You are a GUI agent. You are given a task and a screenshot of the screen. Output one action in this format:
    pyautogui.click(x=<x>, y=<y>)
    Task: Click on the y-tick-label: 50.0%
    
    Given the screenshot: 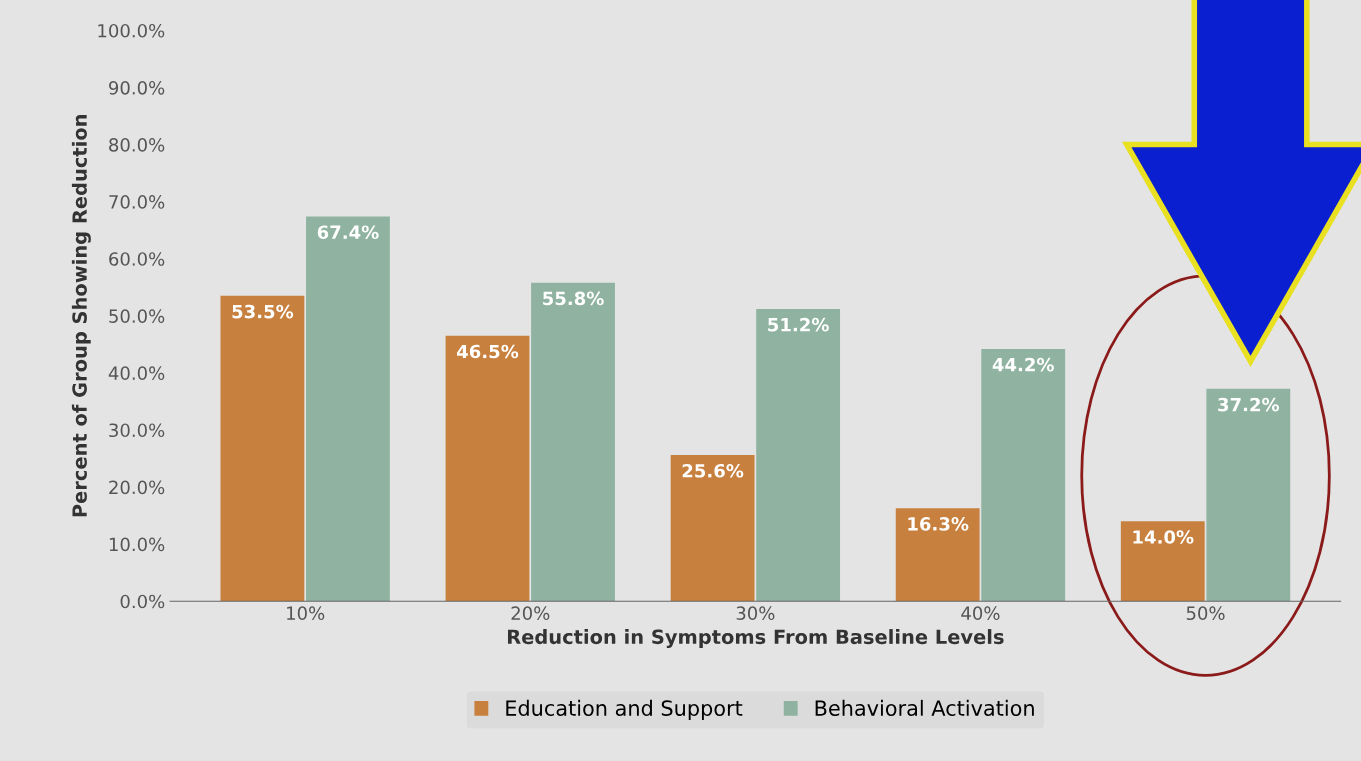 What is the action you would take?
    pyautogui.click(x=137, y=316)
    